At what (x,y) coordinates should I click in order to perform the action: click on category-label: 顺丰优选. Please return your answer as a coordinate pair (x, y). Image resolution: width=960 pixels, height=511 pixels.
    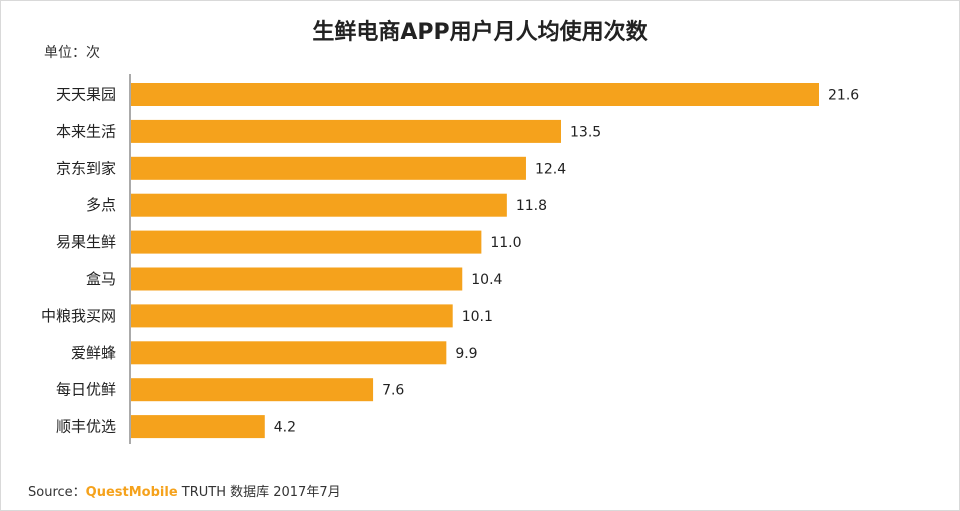
    Looking at the image, I should click on (86, 427).